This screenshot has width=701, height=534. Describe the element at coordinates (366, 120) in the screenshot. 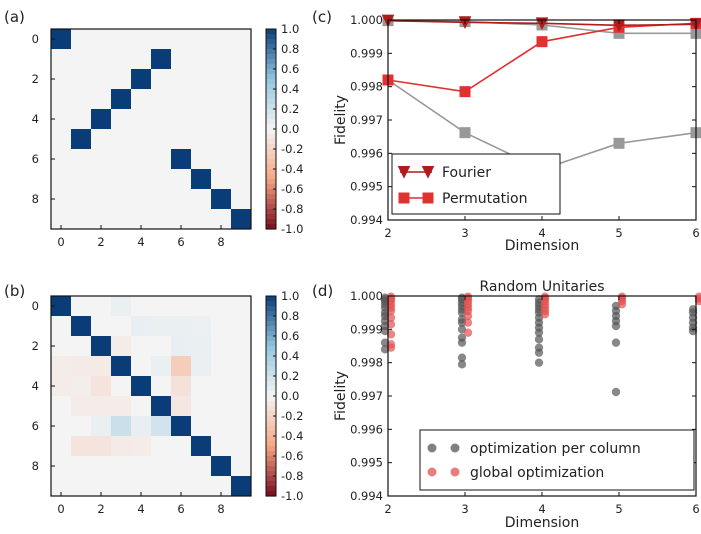

I see `line-chart-y-tick-label: 0.997` at that location.